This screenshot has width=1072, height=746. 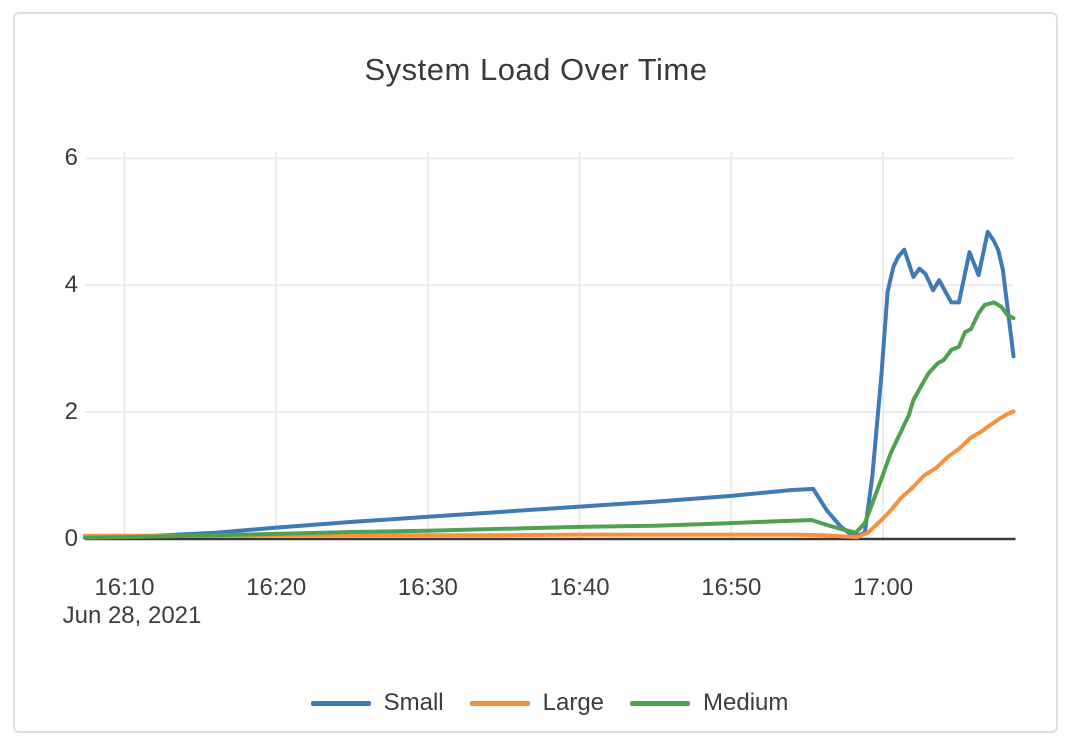 What do you see at coordinates (124, 587) in the screenshot?
I see `x-tick-label-16:10: 16:10` at bounding box center [124, 587].